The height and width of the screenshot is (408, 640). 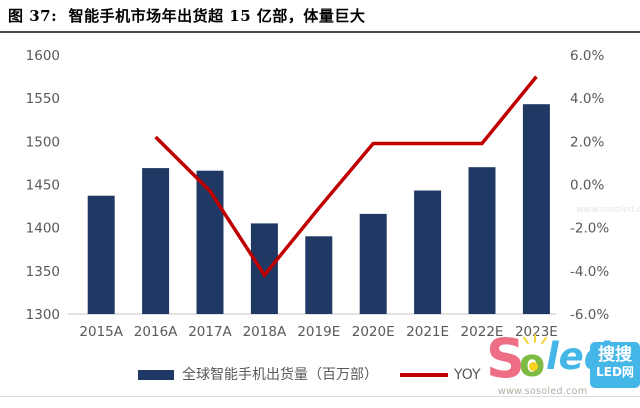 I want to click on left-axis-tick-label: 1400, so click(x=43, y=229).